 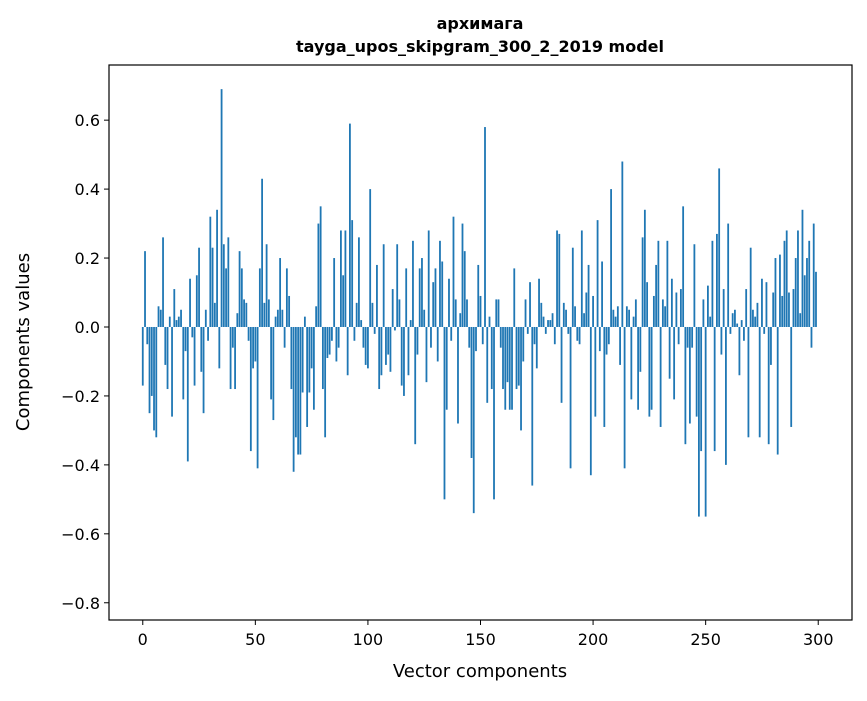 I want to click on x-axis-ticks: 0 50 100 150 200 250 300, so click(x=486, y=634).